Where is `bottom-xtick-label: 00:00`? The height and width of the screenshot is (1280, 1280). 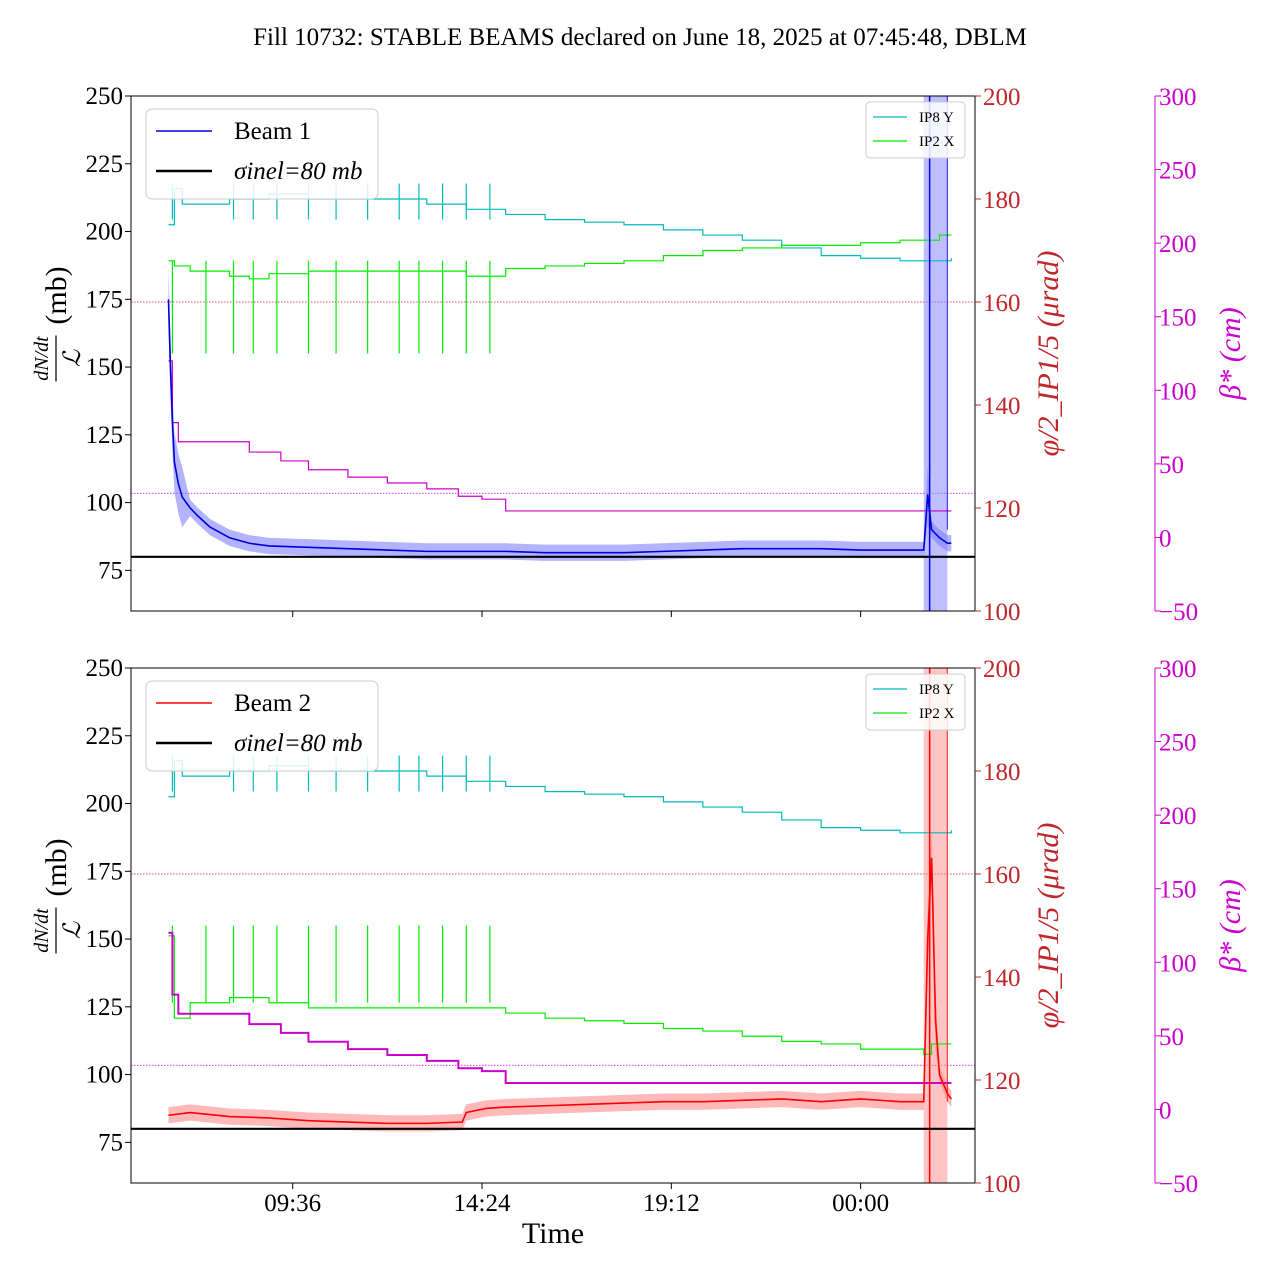
bottom-xtick-label: 00:00 is located at coordinates (860, 1203).